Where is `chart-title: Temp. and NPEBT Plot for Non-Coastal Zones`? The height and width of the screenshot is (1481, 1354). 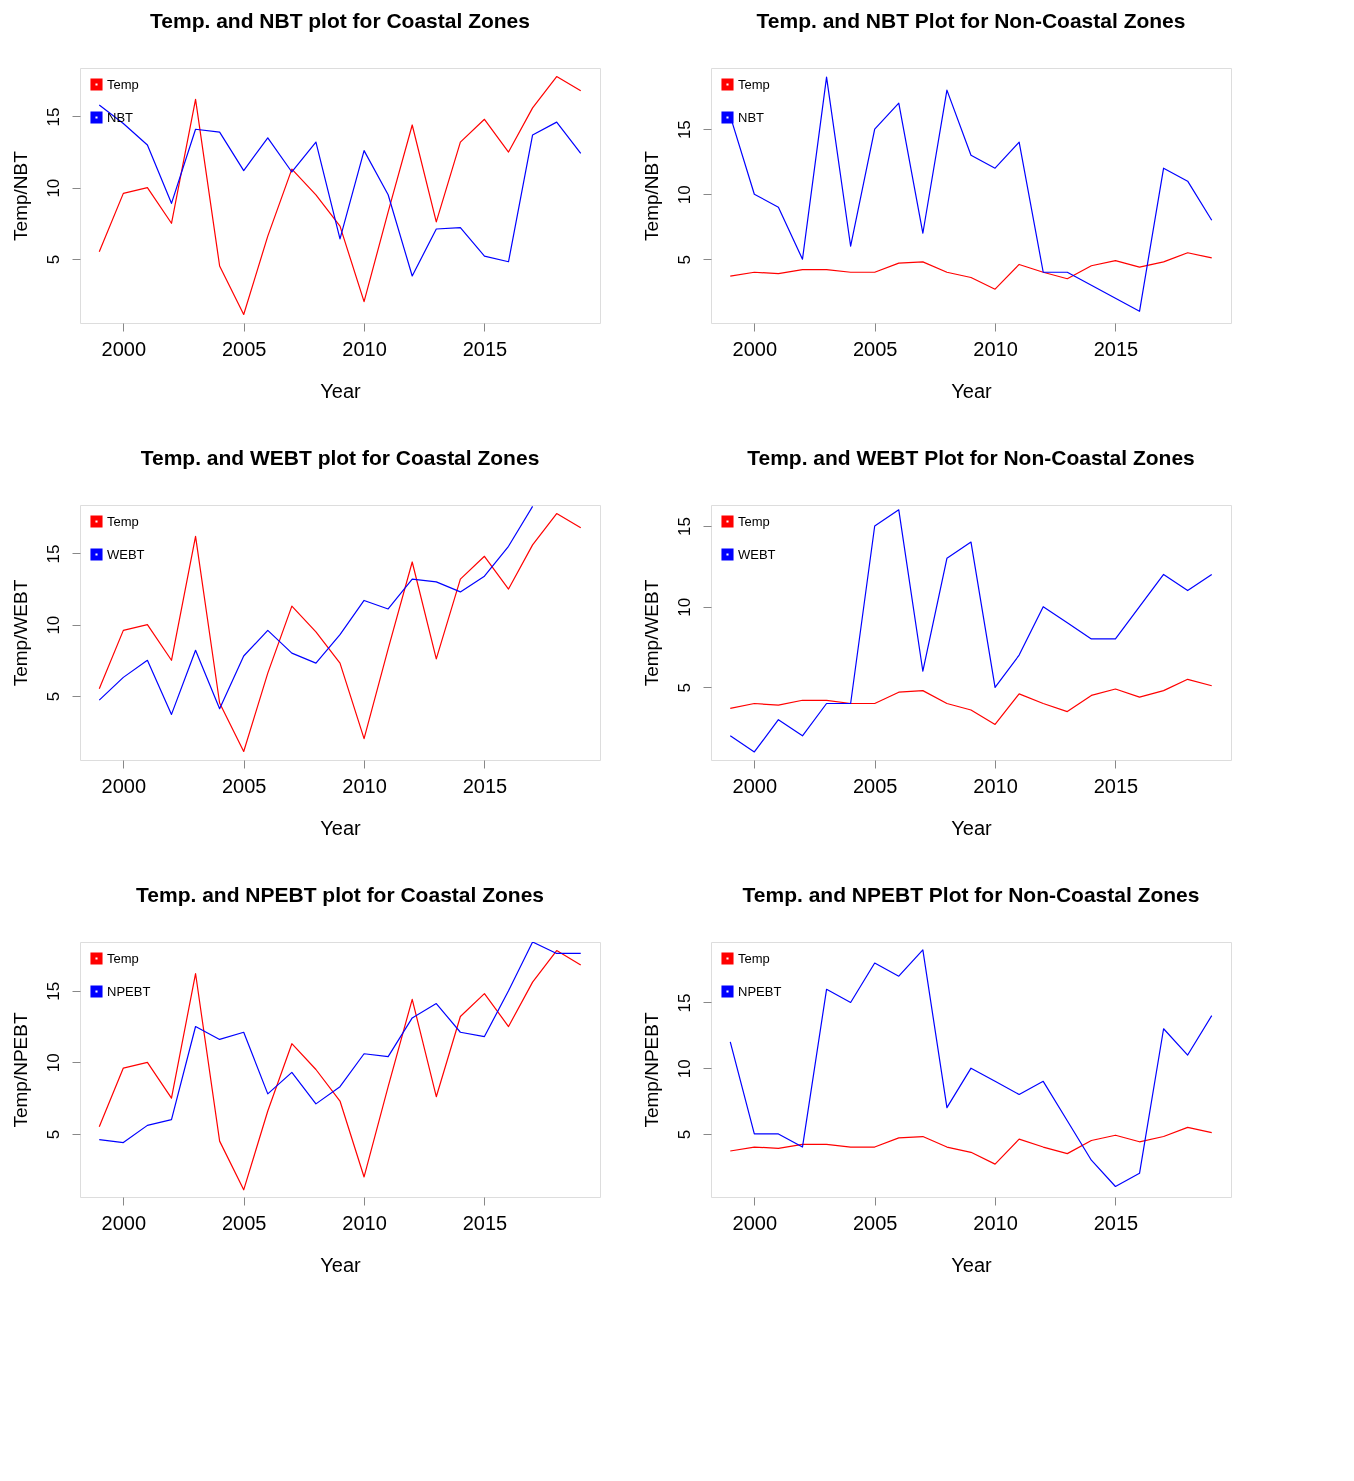
chart-title: Temp. and NPEBT Plot for Non-Coastal Zones is located at coordinates (971, 894).